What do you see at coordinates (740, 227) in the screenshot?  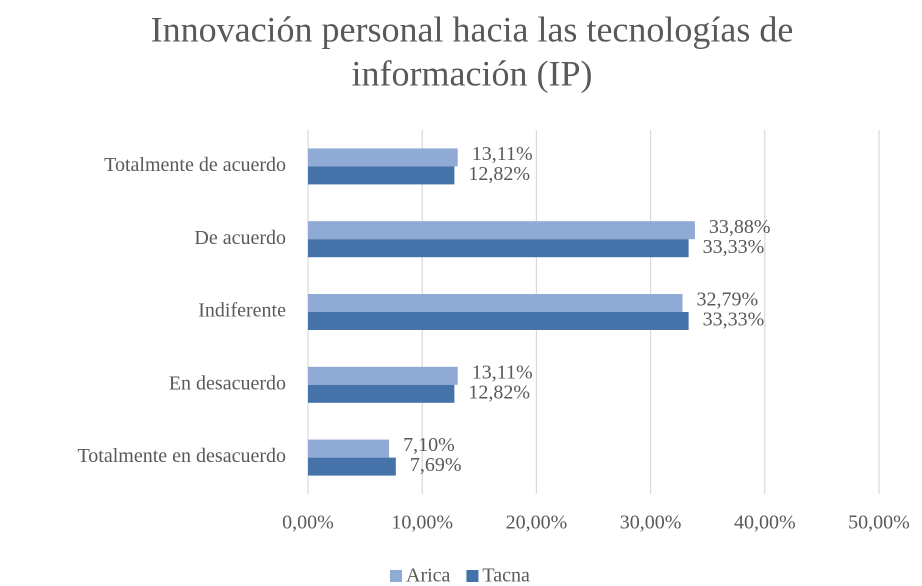 I see `value-label: 33,88%` at bounding box center [740, 227].